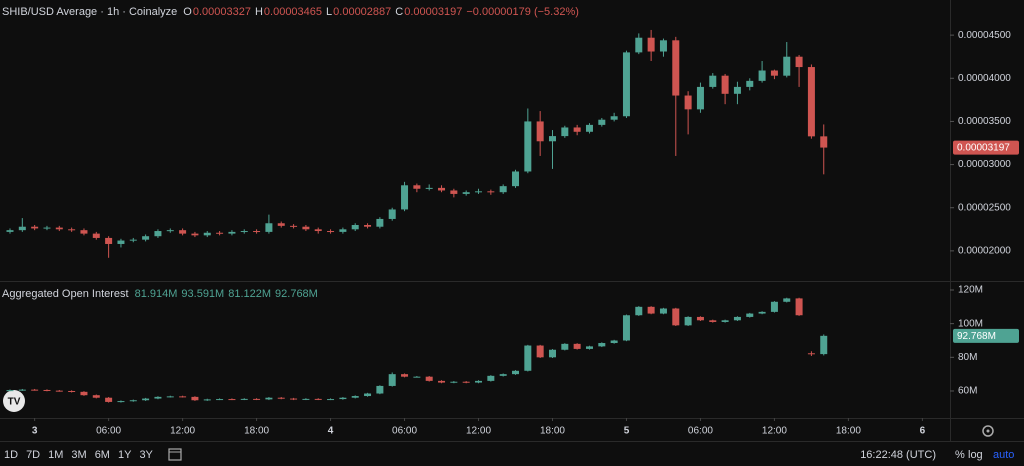 Image resolution: width=1024 pixels, height=466 pixels. Describe the element at coordinates (362, 12) in the screenshot. I see `header-field-value: 0.00002887` at that location.